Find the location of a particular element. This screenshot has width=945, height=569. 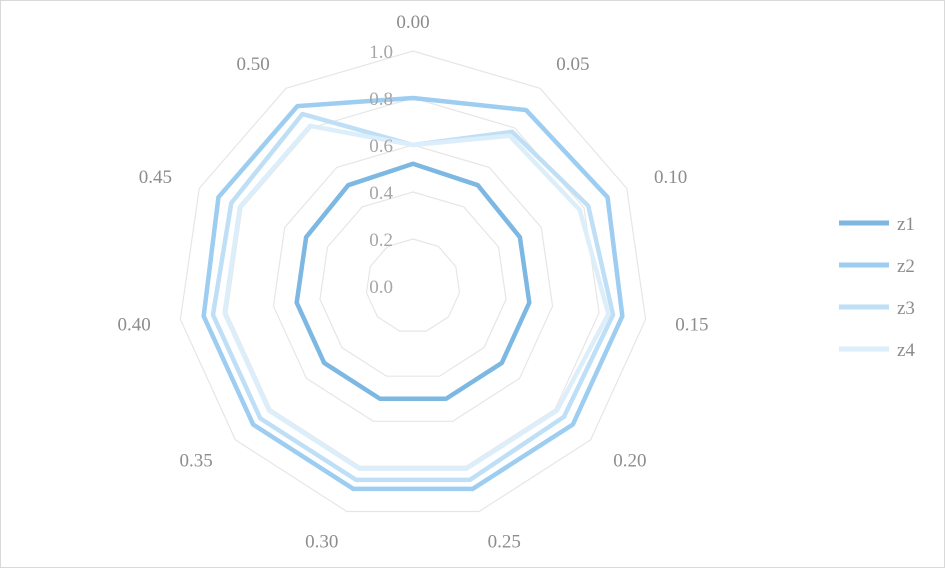

legend-label-z1: z1 is located at coordinates (906, 224).